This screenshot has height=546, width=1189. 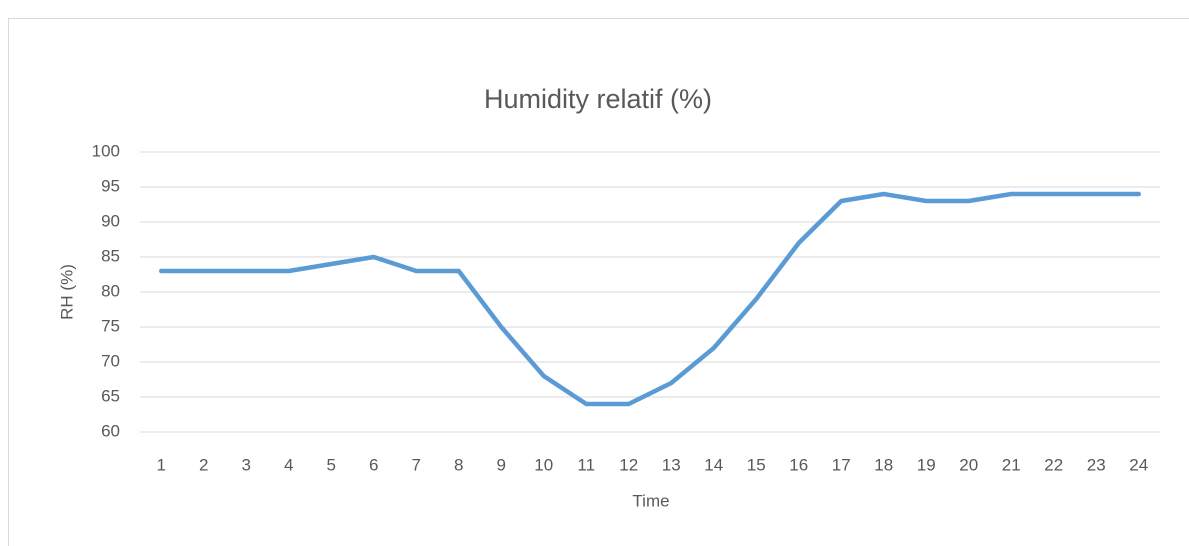 What do you see at coordinates (110, 185) in the screenshot?
I see `y-tick-label: 95` at bounding box center [110, 185].